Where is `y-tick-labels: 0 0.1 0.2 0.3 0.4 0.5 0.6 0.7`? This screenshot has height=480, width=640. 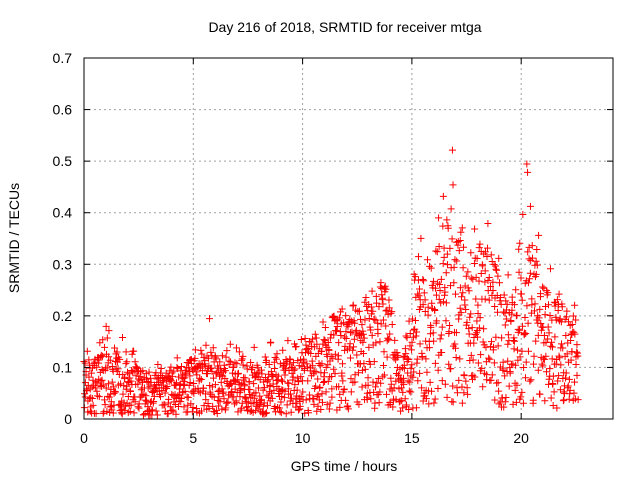 y-tick-labels: 0 0.1 0.2 0.3 0.4 0.5 0.6 0.7 is located at coordinates (63, 238).